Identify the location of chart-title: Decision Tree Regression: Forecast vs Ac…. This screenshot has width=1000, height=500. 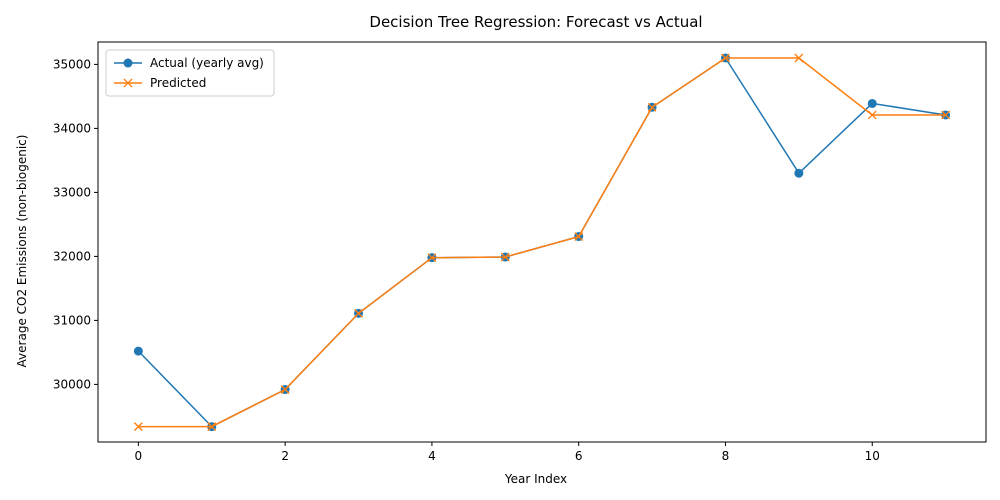
(535, 22).